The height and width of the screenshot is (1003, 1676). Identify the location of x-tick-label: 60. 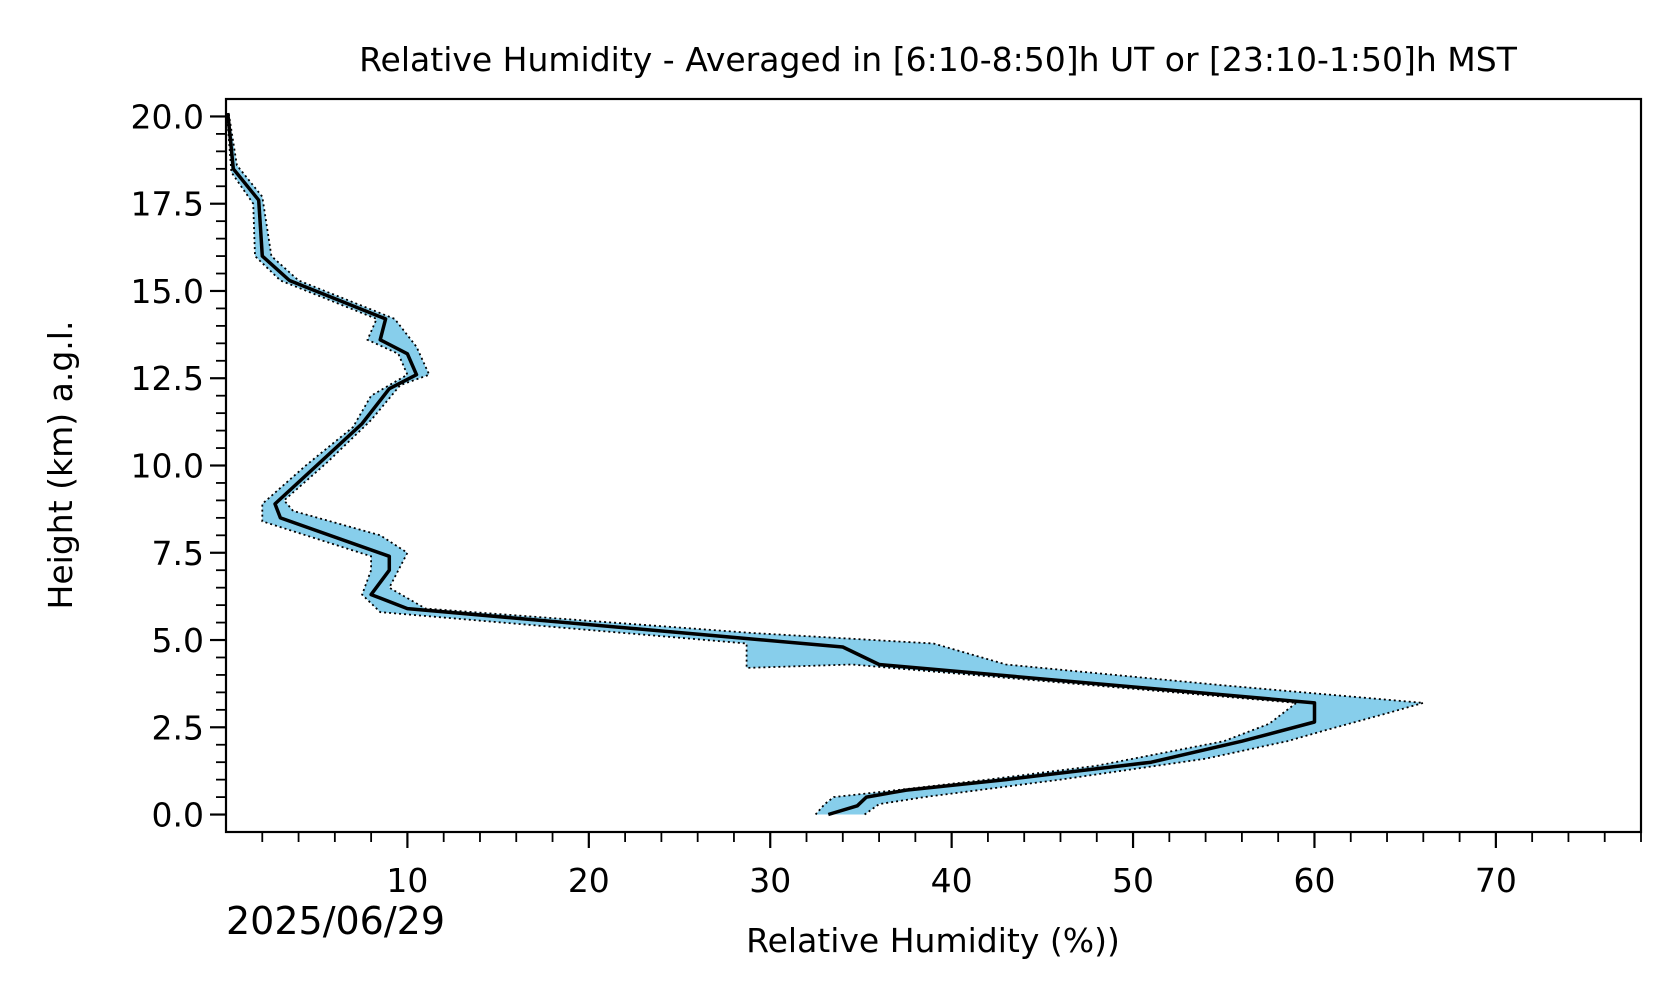
(1314, 880).